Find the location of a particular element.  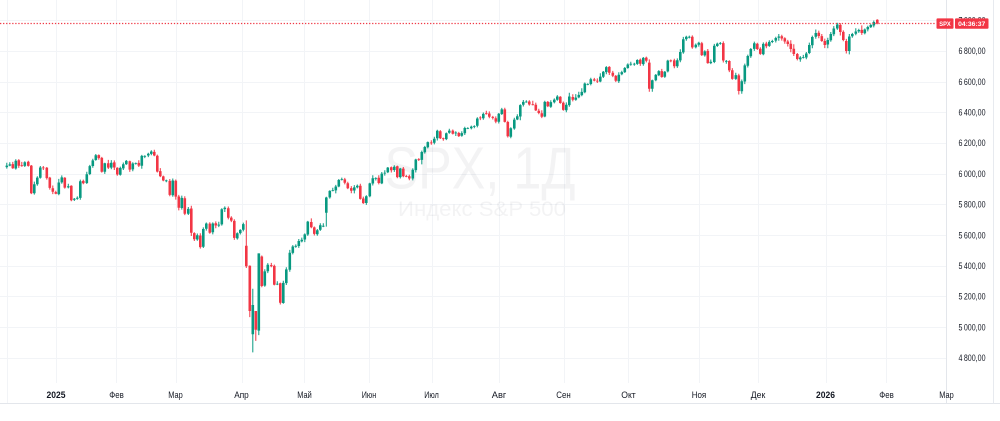

svg-text: 5 600,00 is located at coordinates (972, 235).